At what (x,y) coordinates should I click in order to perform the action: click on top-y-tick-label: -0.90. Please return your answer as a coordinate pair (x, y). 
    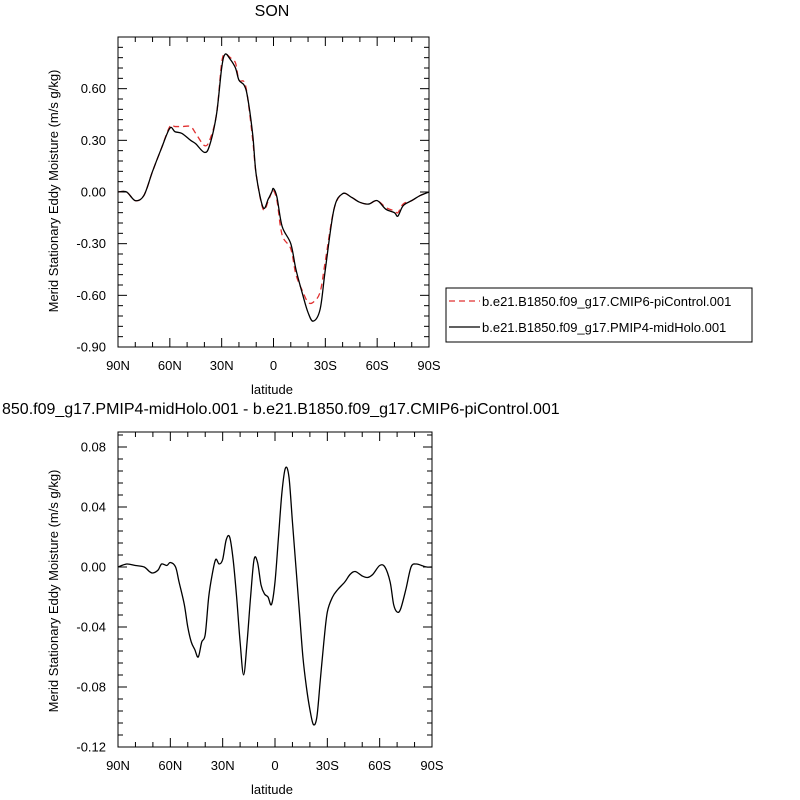
    Looking at the image, I should click on (91, 347).